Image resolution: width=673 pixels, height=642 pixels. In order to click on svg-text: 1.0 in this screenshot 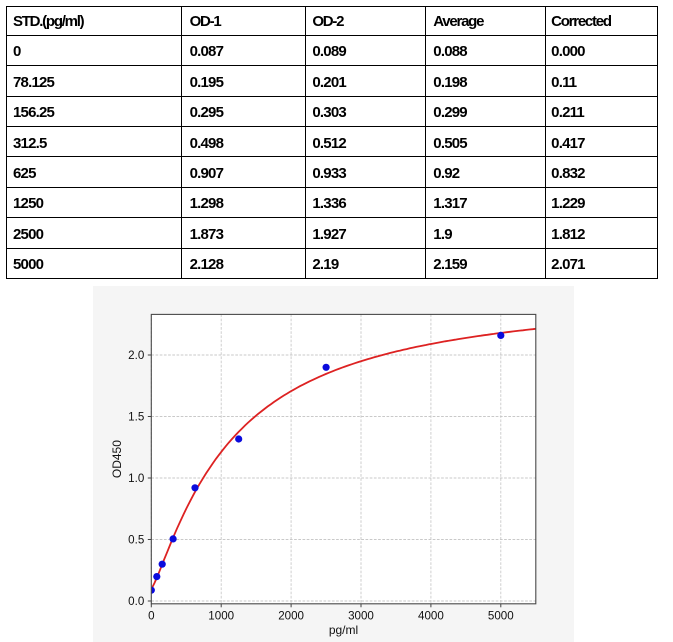, I will do `click(136, 478)`.